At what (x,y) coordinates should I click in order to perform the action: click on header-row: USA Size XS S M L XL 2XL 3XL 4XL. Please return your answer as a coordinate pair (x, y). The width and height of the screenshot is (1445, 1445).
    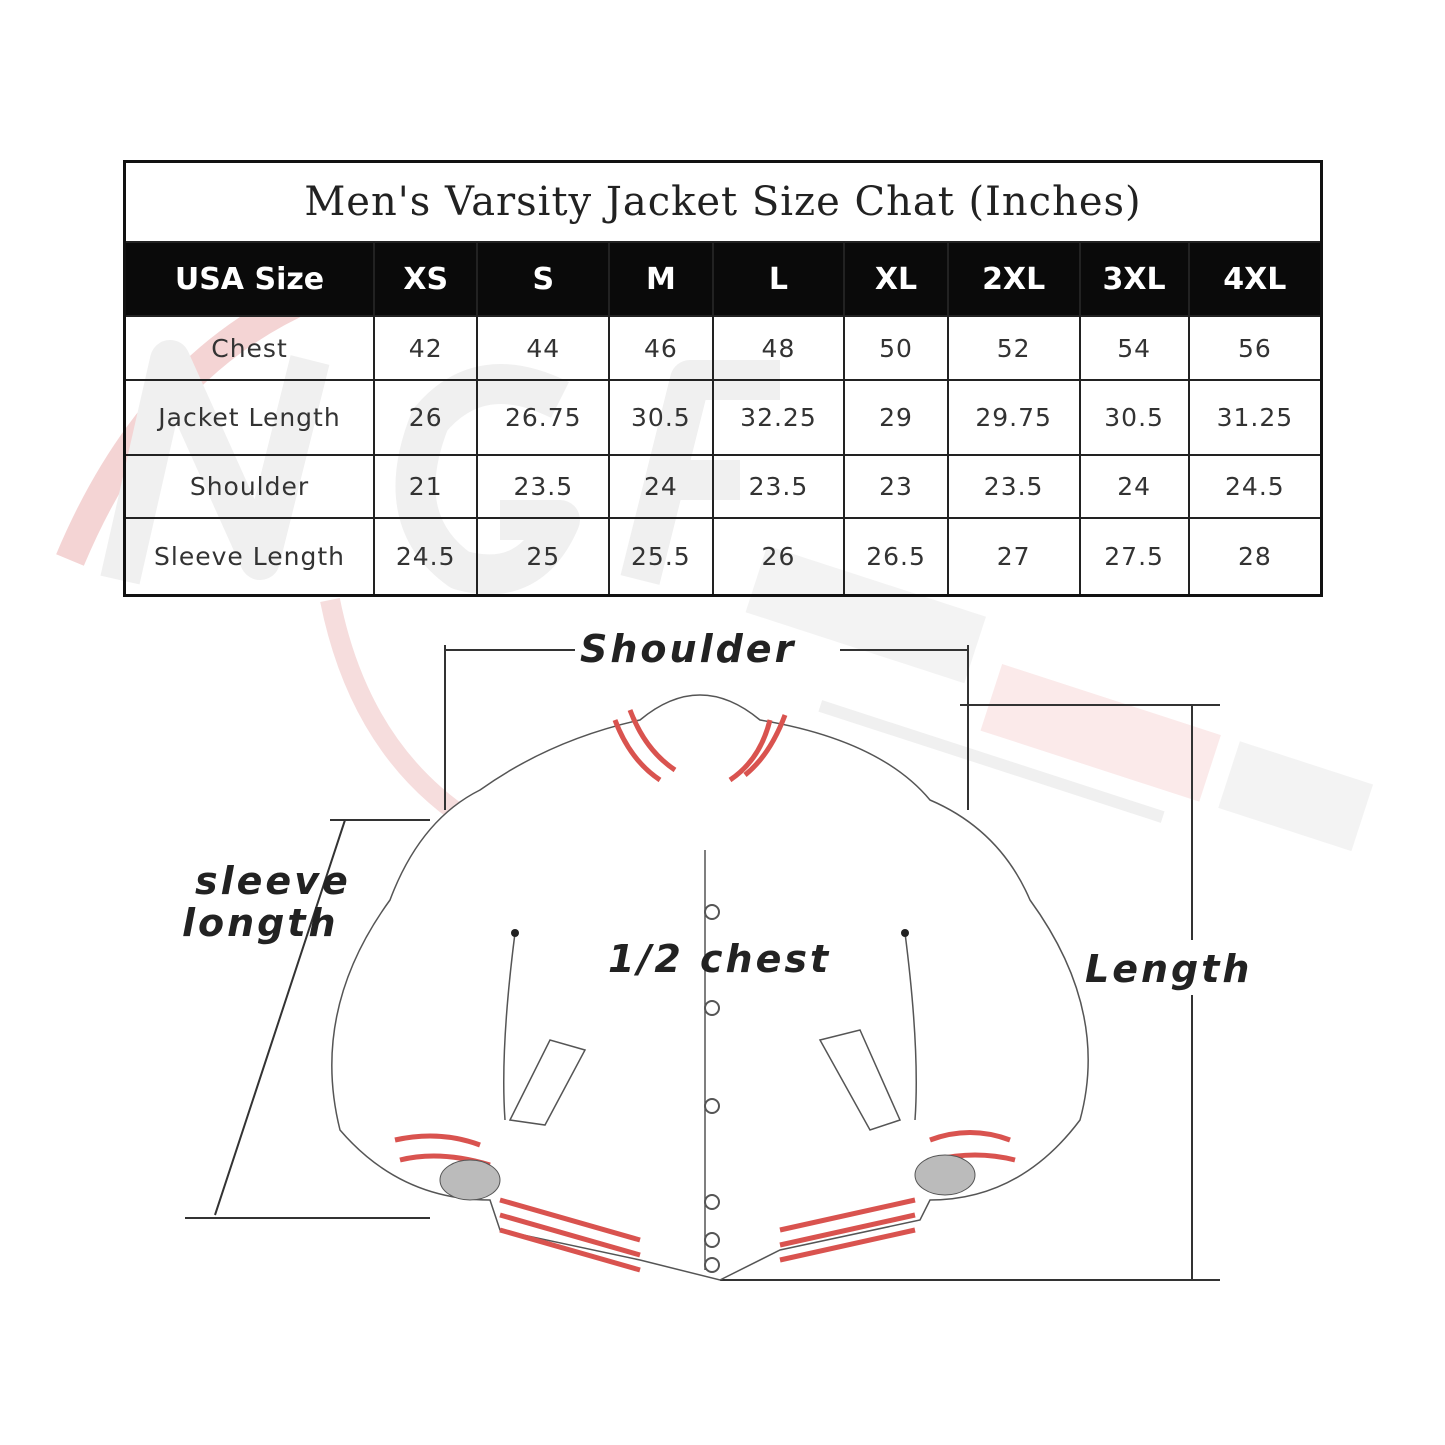
    Looking at the image, I should click on (723, 279).